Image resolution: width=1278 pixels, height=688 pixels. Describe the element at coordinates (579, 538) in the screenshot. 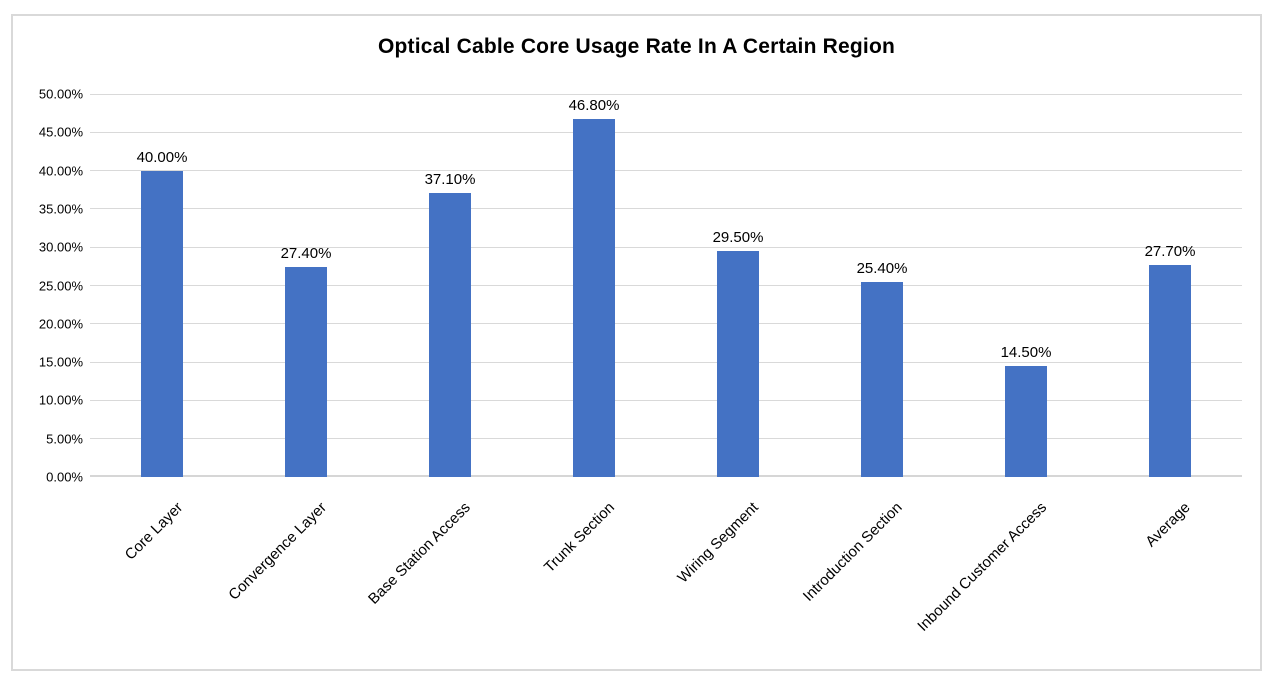

I see `x-category-label: Trunk Section` at that location.